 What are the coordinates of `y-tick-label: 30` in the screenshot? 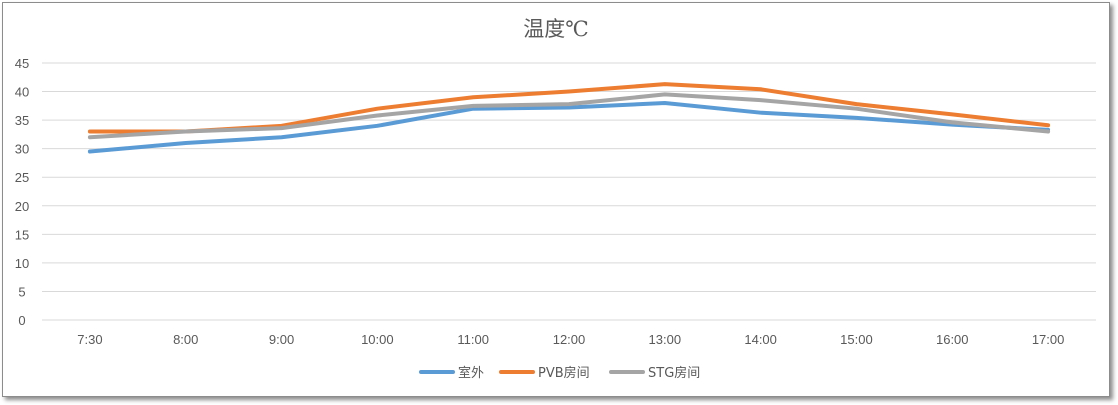 It's located at (22, 149).